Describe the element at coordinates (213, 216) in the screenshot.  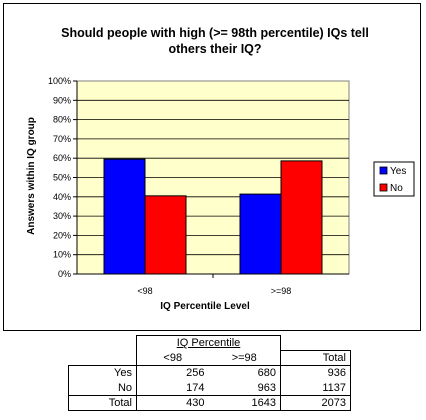
I see `bars` at that location.